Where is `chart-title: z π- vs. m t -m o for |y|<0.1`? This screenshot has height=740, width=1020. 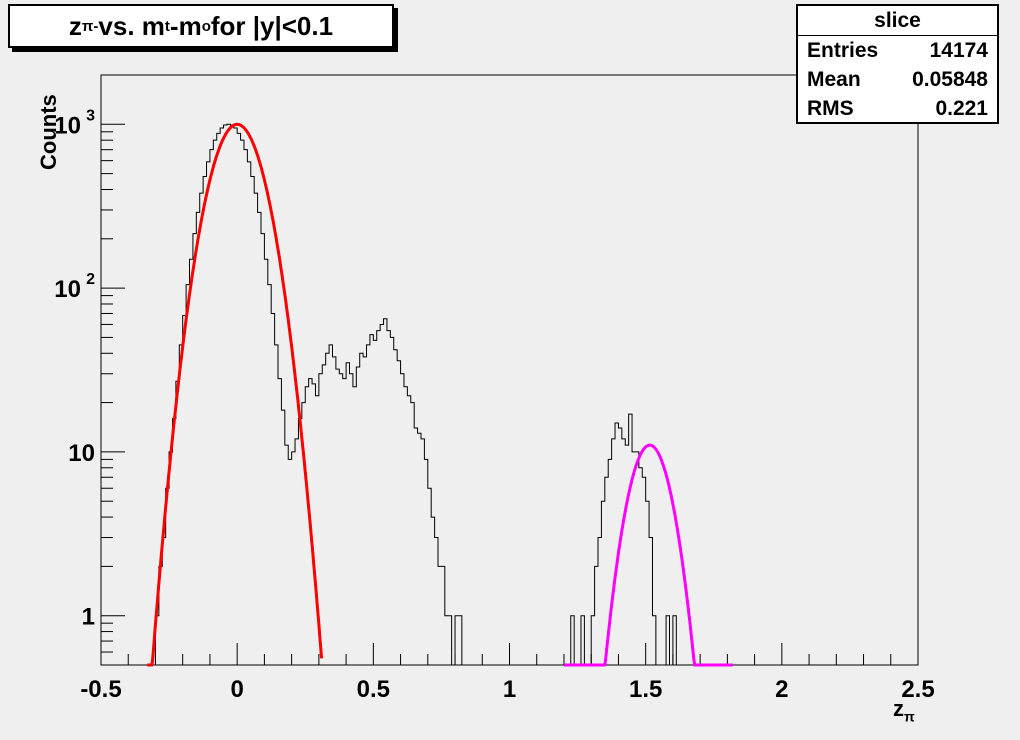
chart-title: z π- vs. m t -m o for |y|<0.1 is located at coordinates (201, 26).